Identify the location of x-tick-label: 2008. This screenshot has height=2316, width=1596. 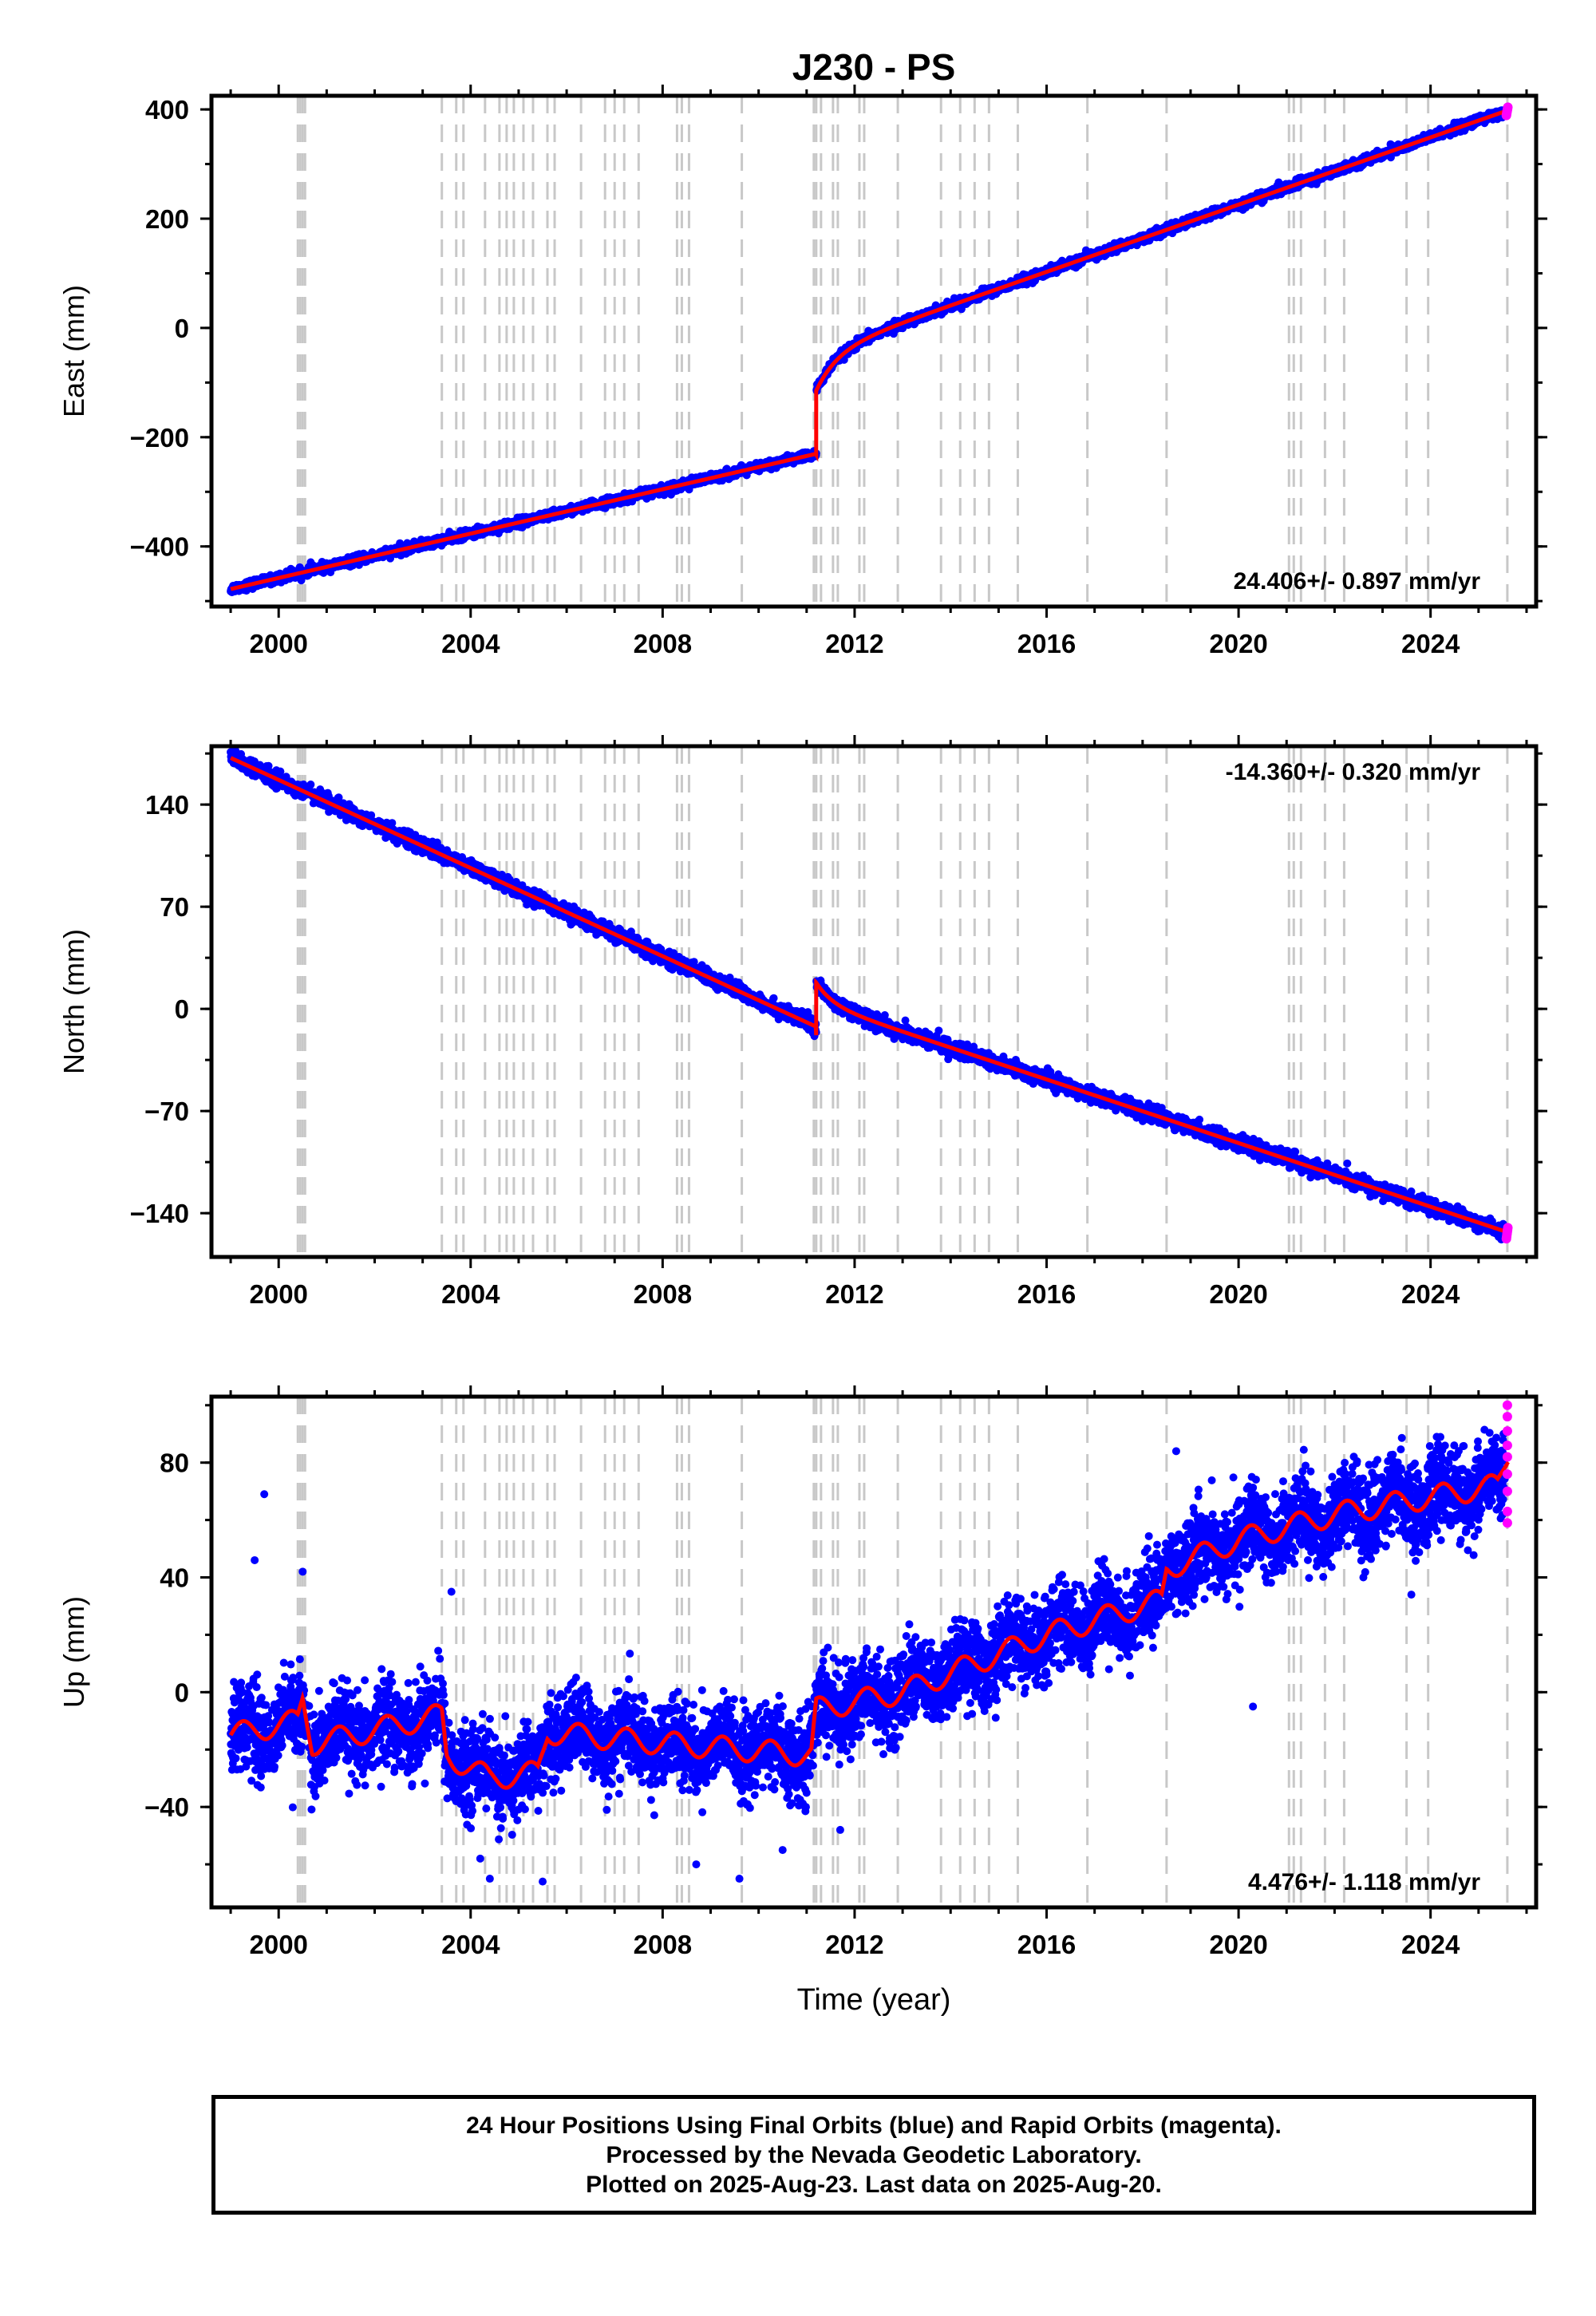
(663, 643).